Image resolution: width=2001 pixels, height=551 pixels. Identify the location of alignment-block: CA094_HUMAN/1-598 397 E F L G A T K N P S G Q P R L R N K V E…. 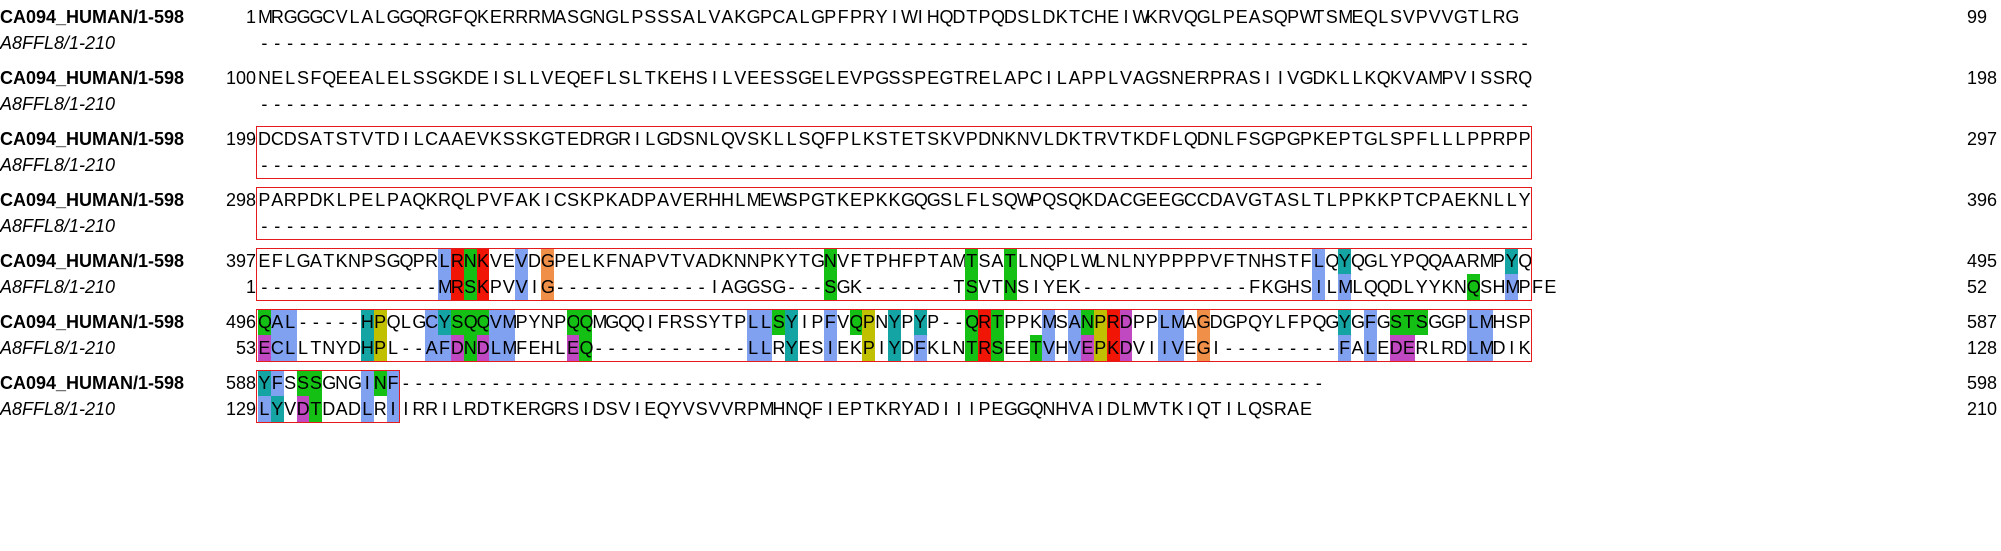
(1000, 274).